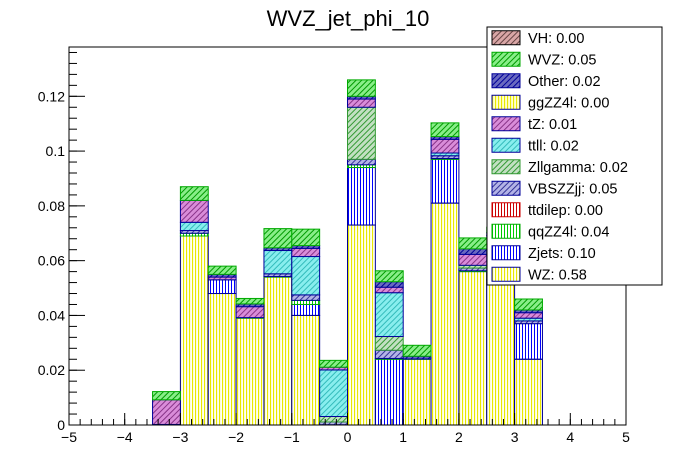 The height and width of the screenshot is (472, 696). Describe the element at coordinates (556, 39) in the screenshot. I see `legend-label-vh: VH: 0.00` at that location.